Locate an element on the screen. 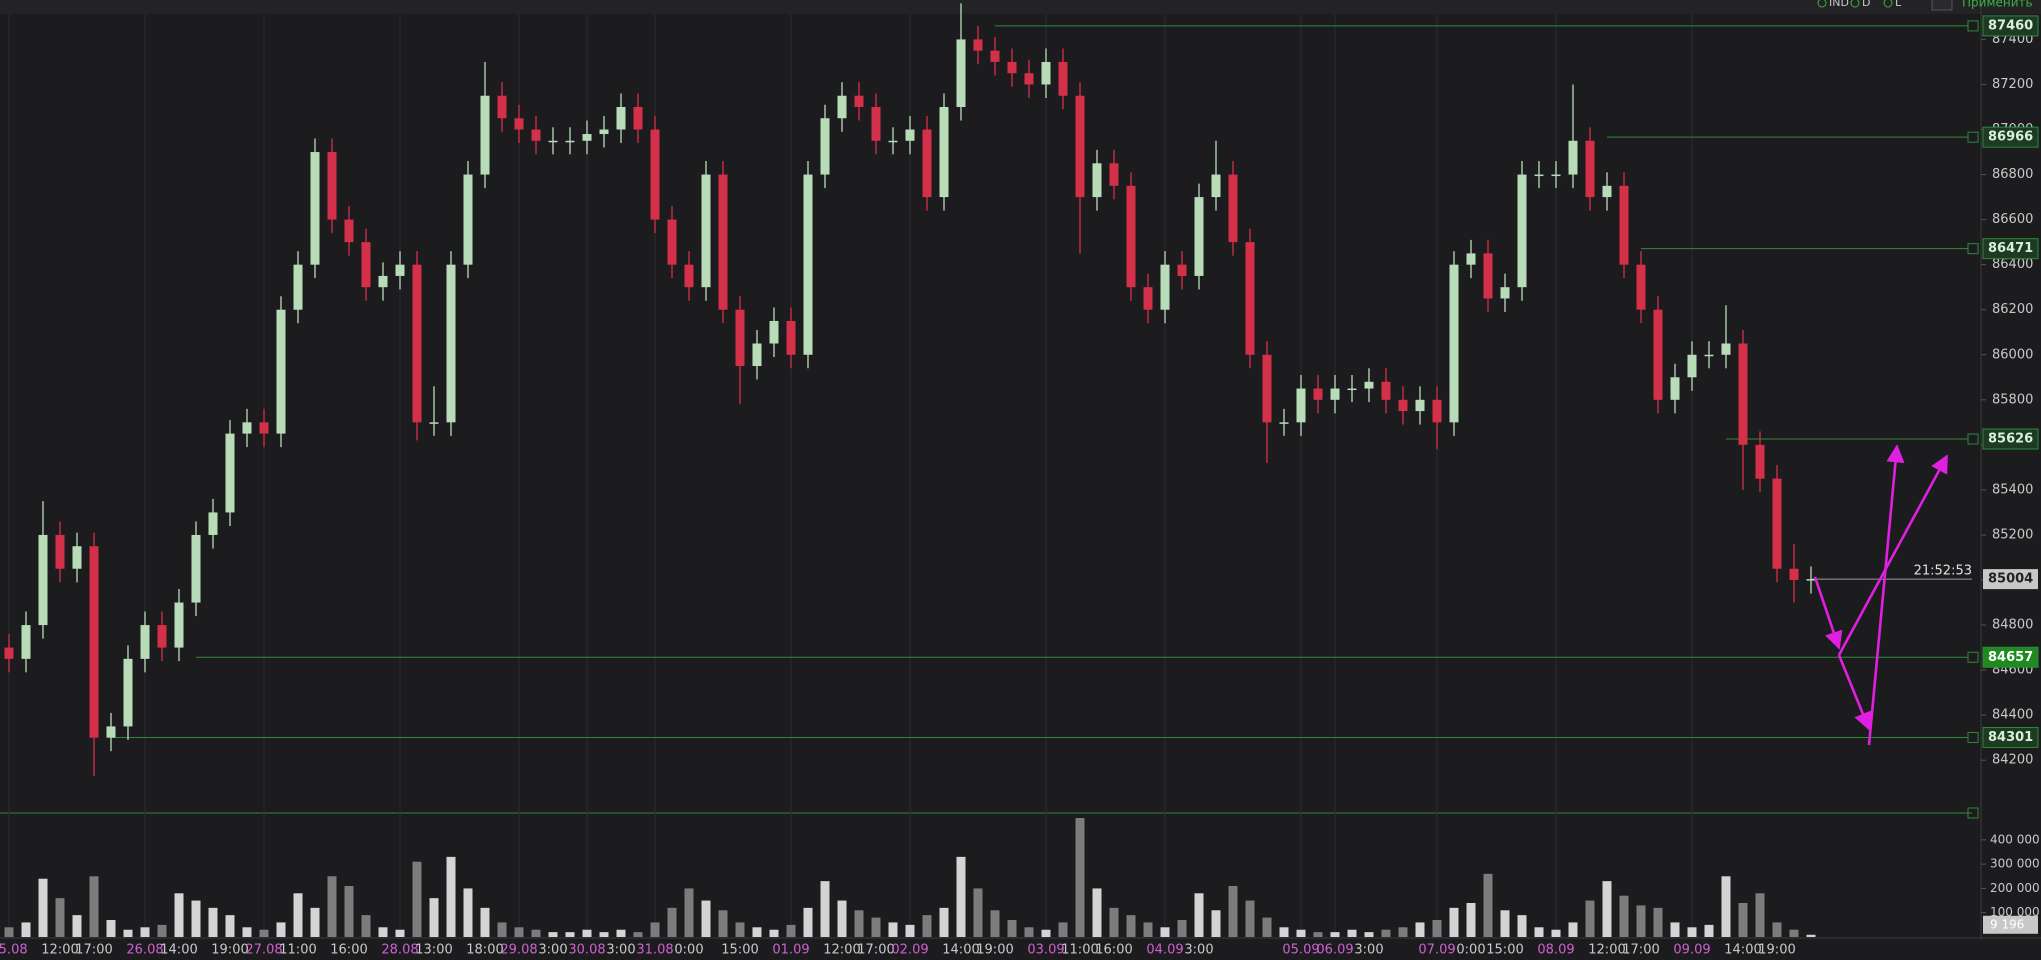  level-tag-label: 84657 is located at coordinates (2010, 657).